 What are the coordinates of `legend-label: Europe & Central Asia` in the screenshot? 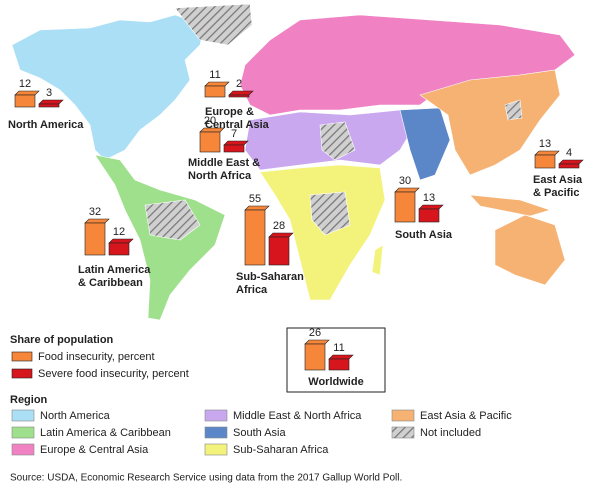 It's located at (94, 450).